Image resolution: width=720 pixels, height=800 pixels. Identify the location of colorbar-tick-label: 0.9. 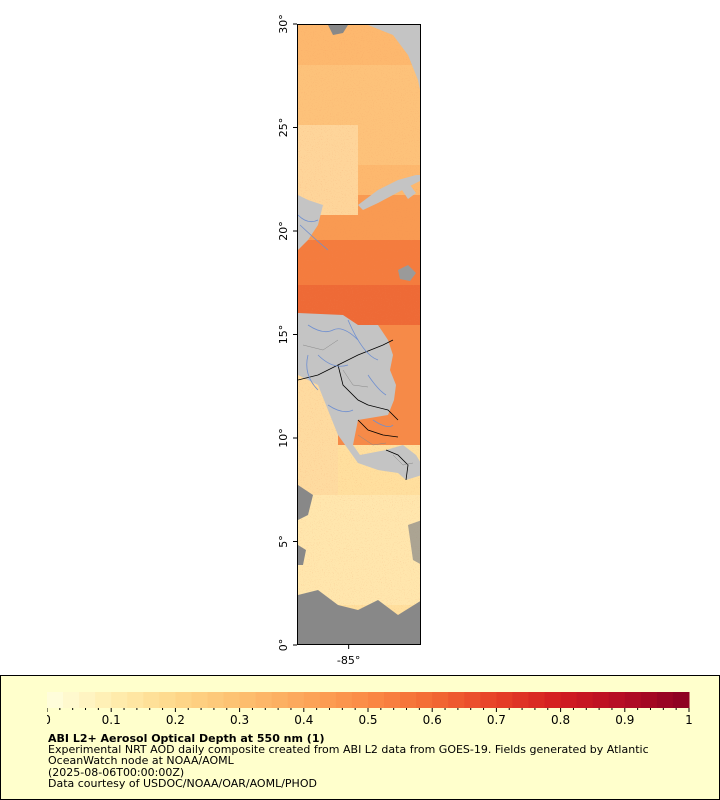
(624, 720).